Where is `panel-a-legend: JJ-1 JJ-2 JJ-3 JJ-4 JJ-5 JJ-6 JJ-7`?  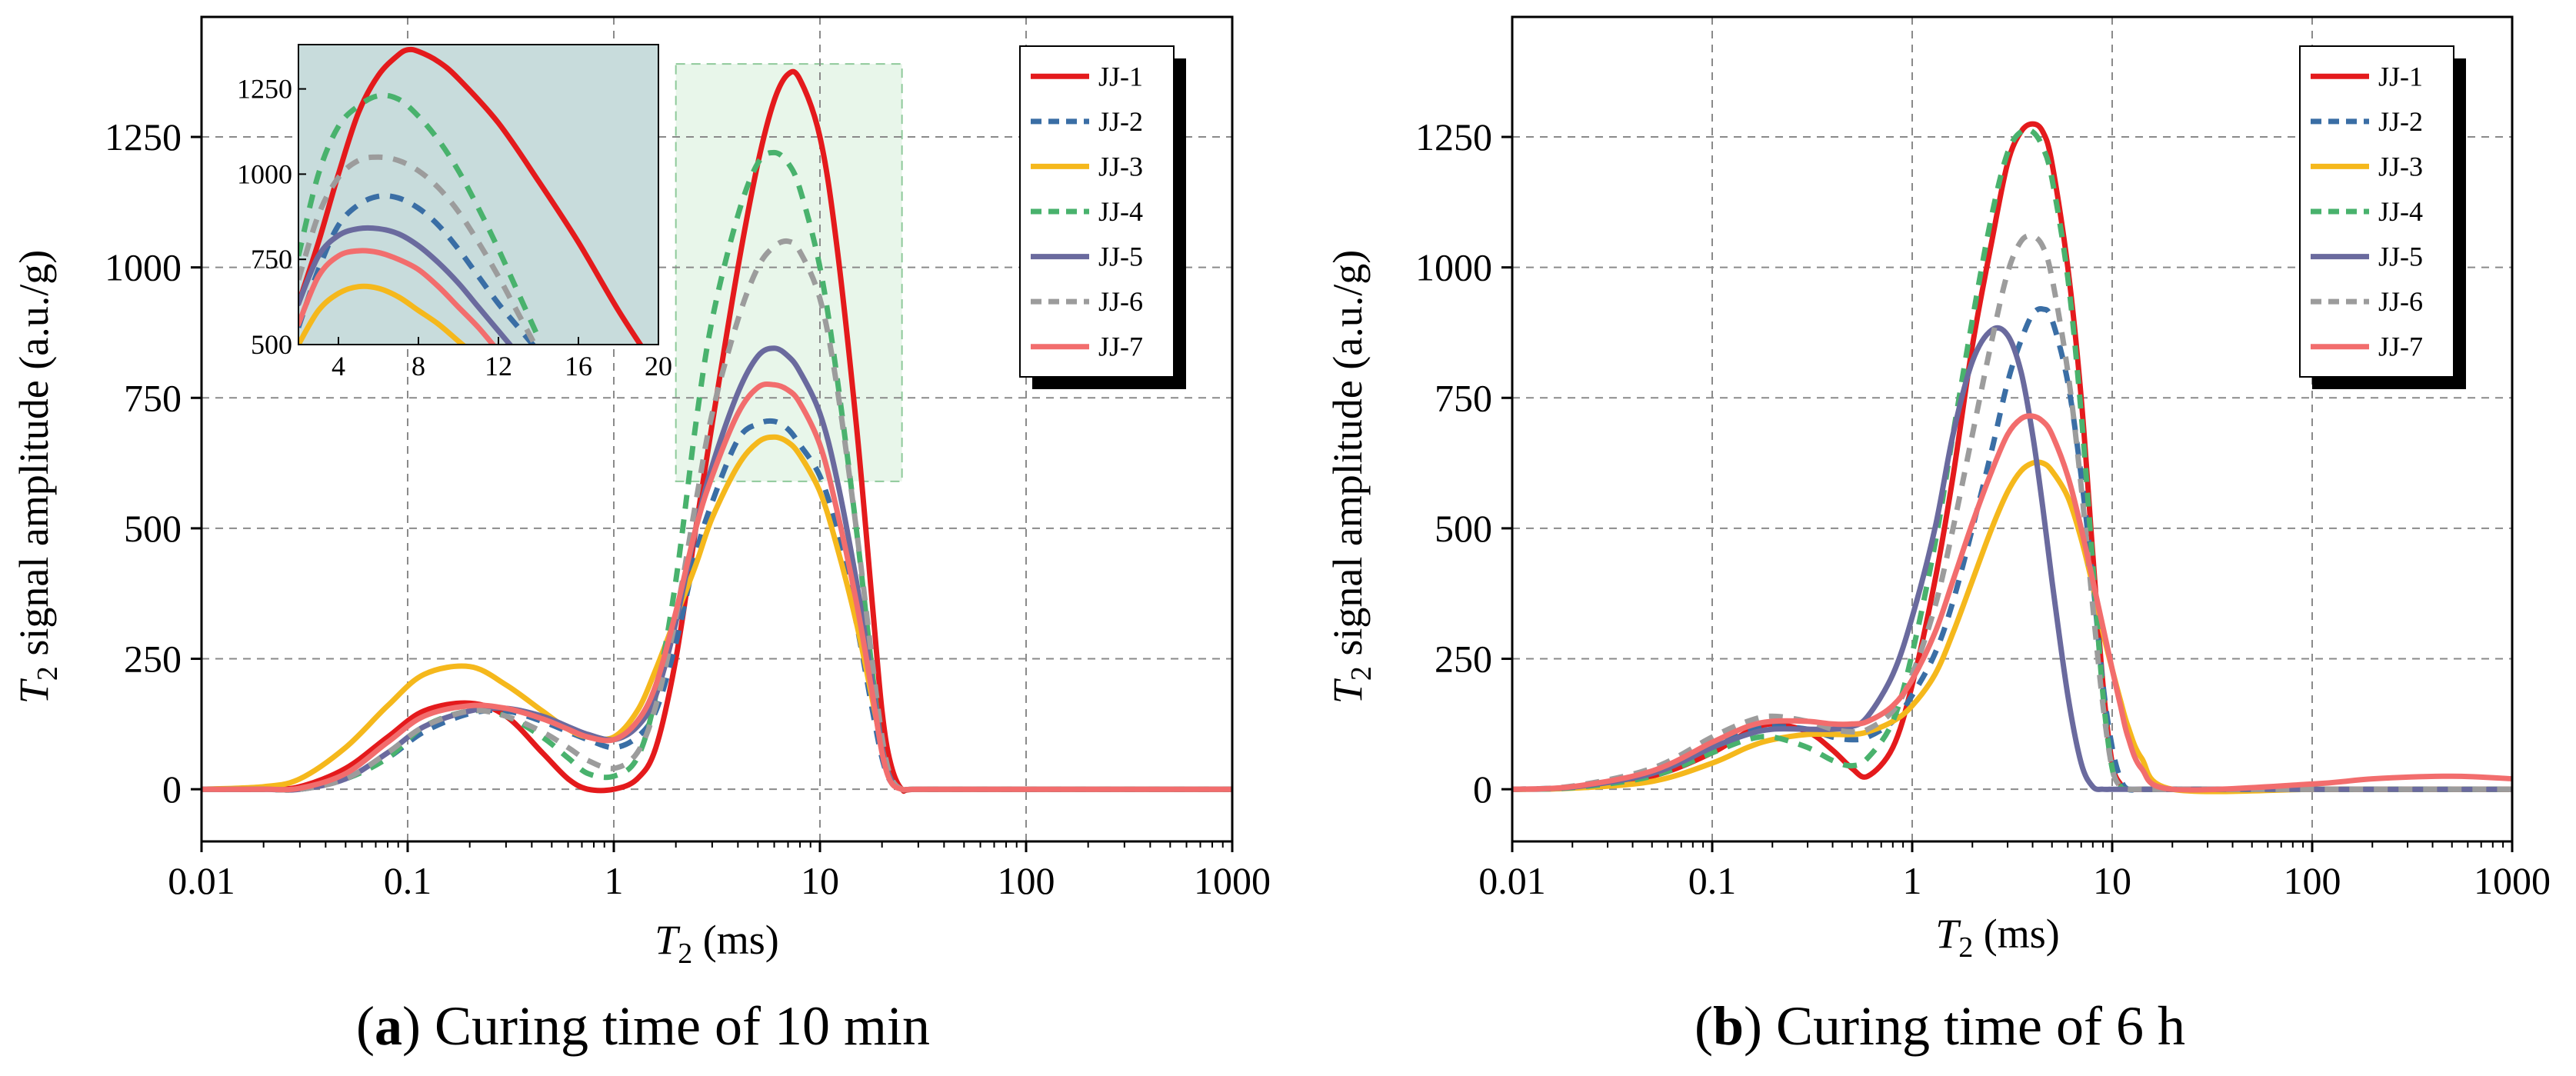
panel-a-legend: JJ-1 JJ-2 JJ-3 JJ-4 JJ-5 JJ-6 JJ-7 is located at coordinates (1102, 217).